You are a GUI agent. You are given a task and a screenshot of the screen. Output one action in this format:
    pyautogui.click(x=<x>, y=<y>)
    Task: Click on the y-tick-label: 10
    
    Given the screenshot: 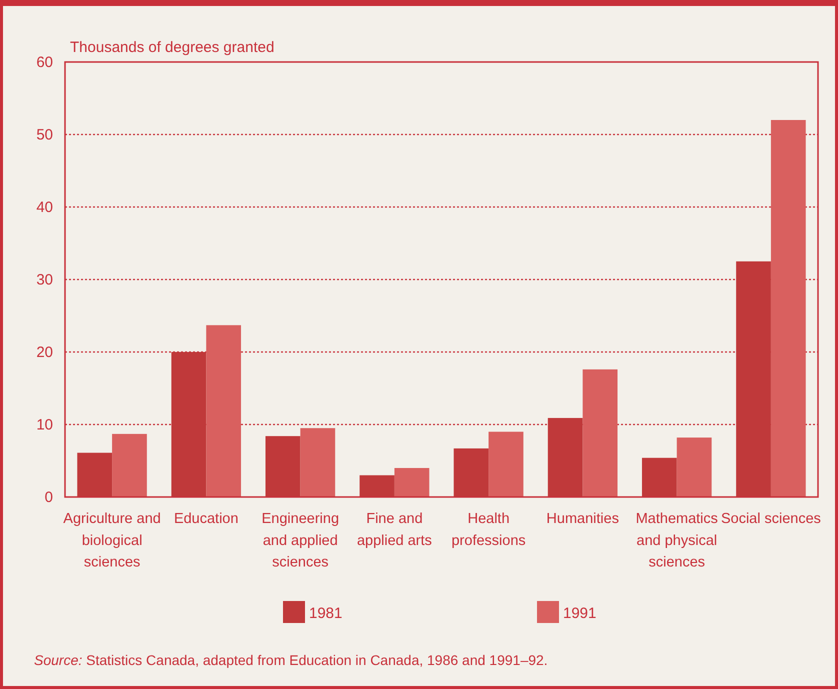 What is the action you would take?
    pyautogui.click(x=44, y=425)
    